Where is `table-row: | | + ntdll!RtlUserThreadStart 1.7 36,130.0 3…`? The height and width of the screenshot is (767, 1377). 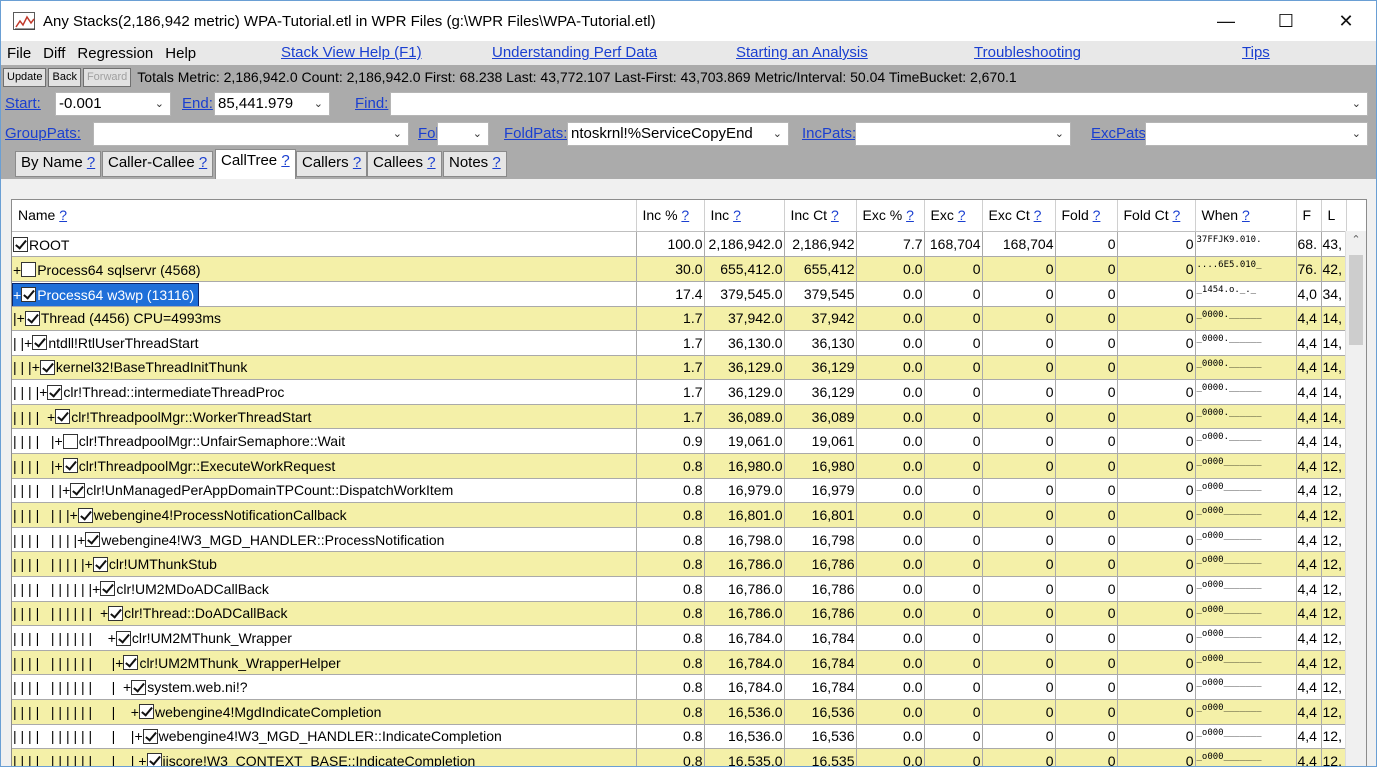 table-row: | | + ntdll!RtlUserThreadStart 1.7 36,130.0 3… is located at coordinates (679, 343).